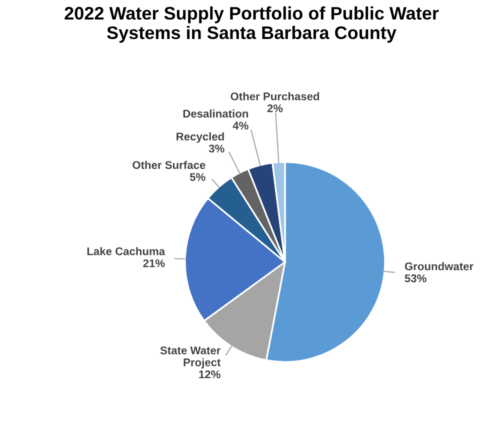  Describe the element at coordinates (275, 96) in the screenshot. I see `slice-label: Other Purchased` at that location.